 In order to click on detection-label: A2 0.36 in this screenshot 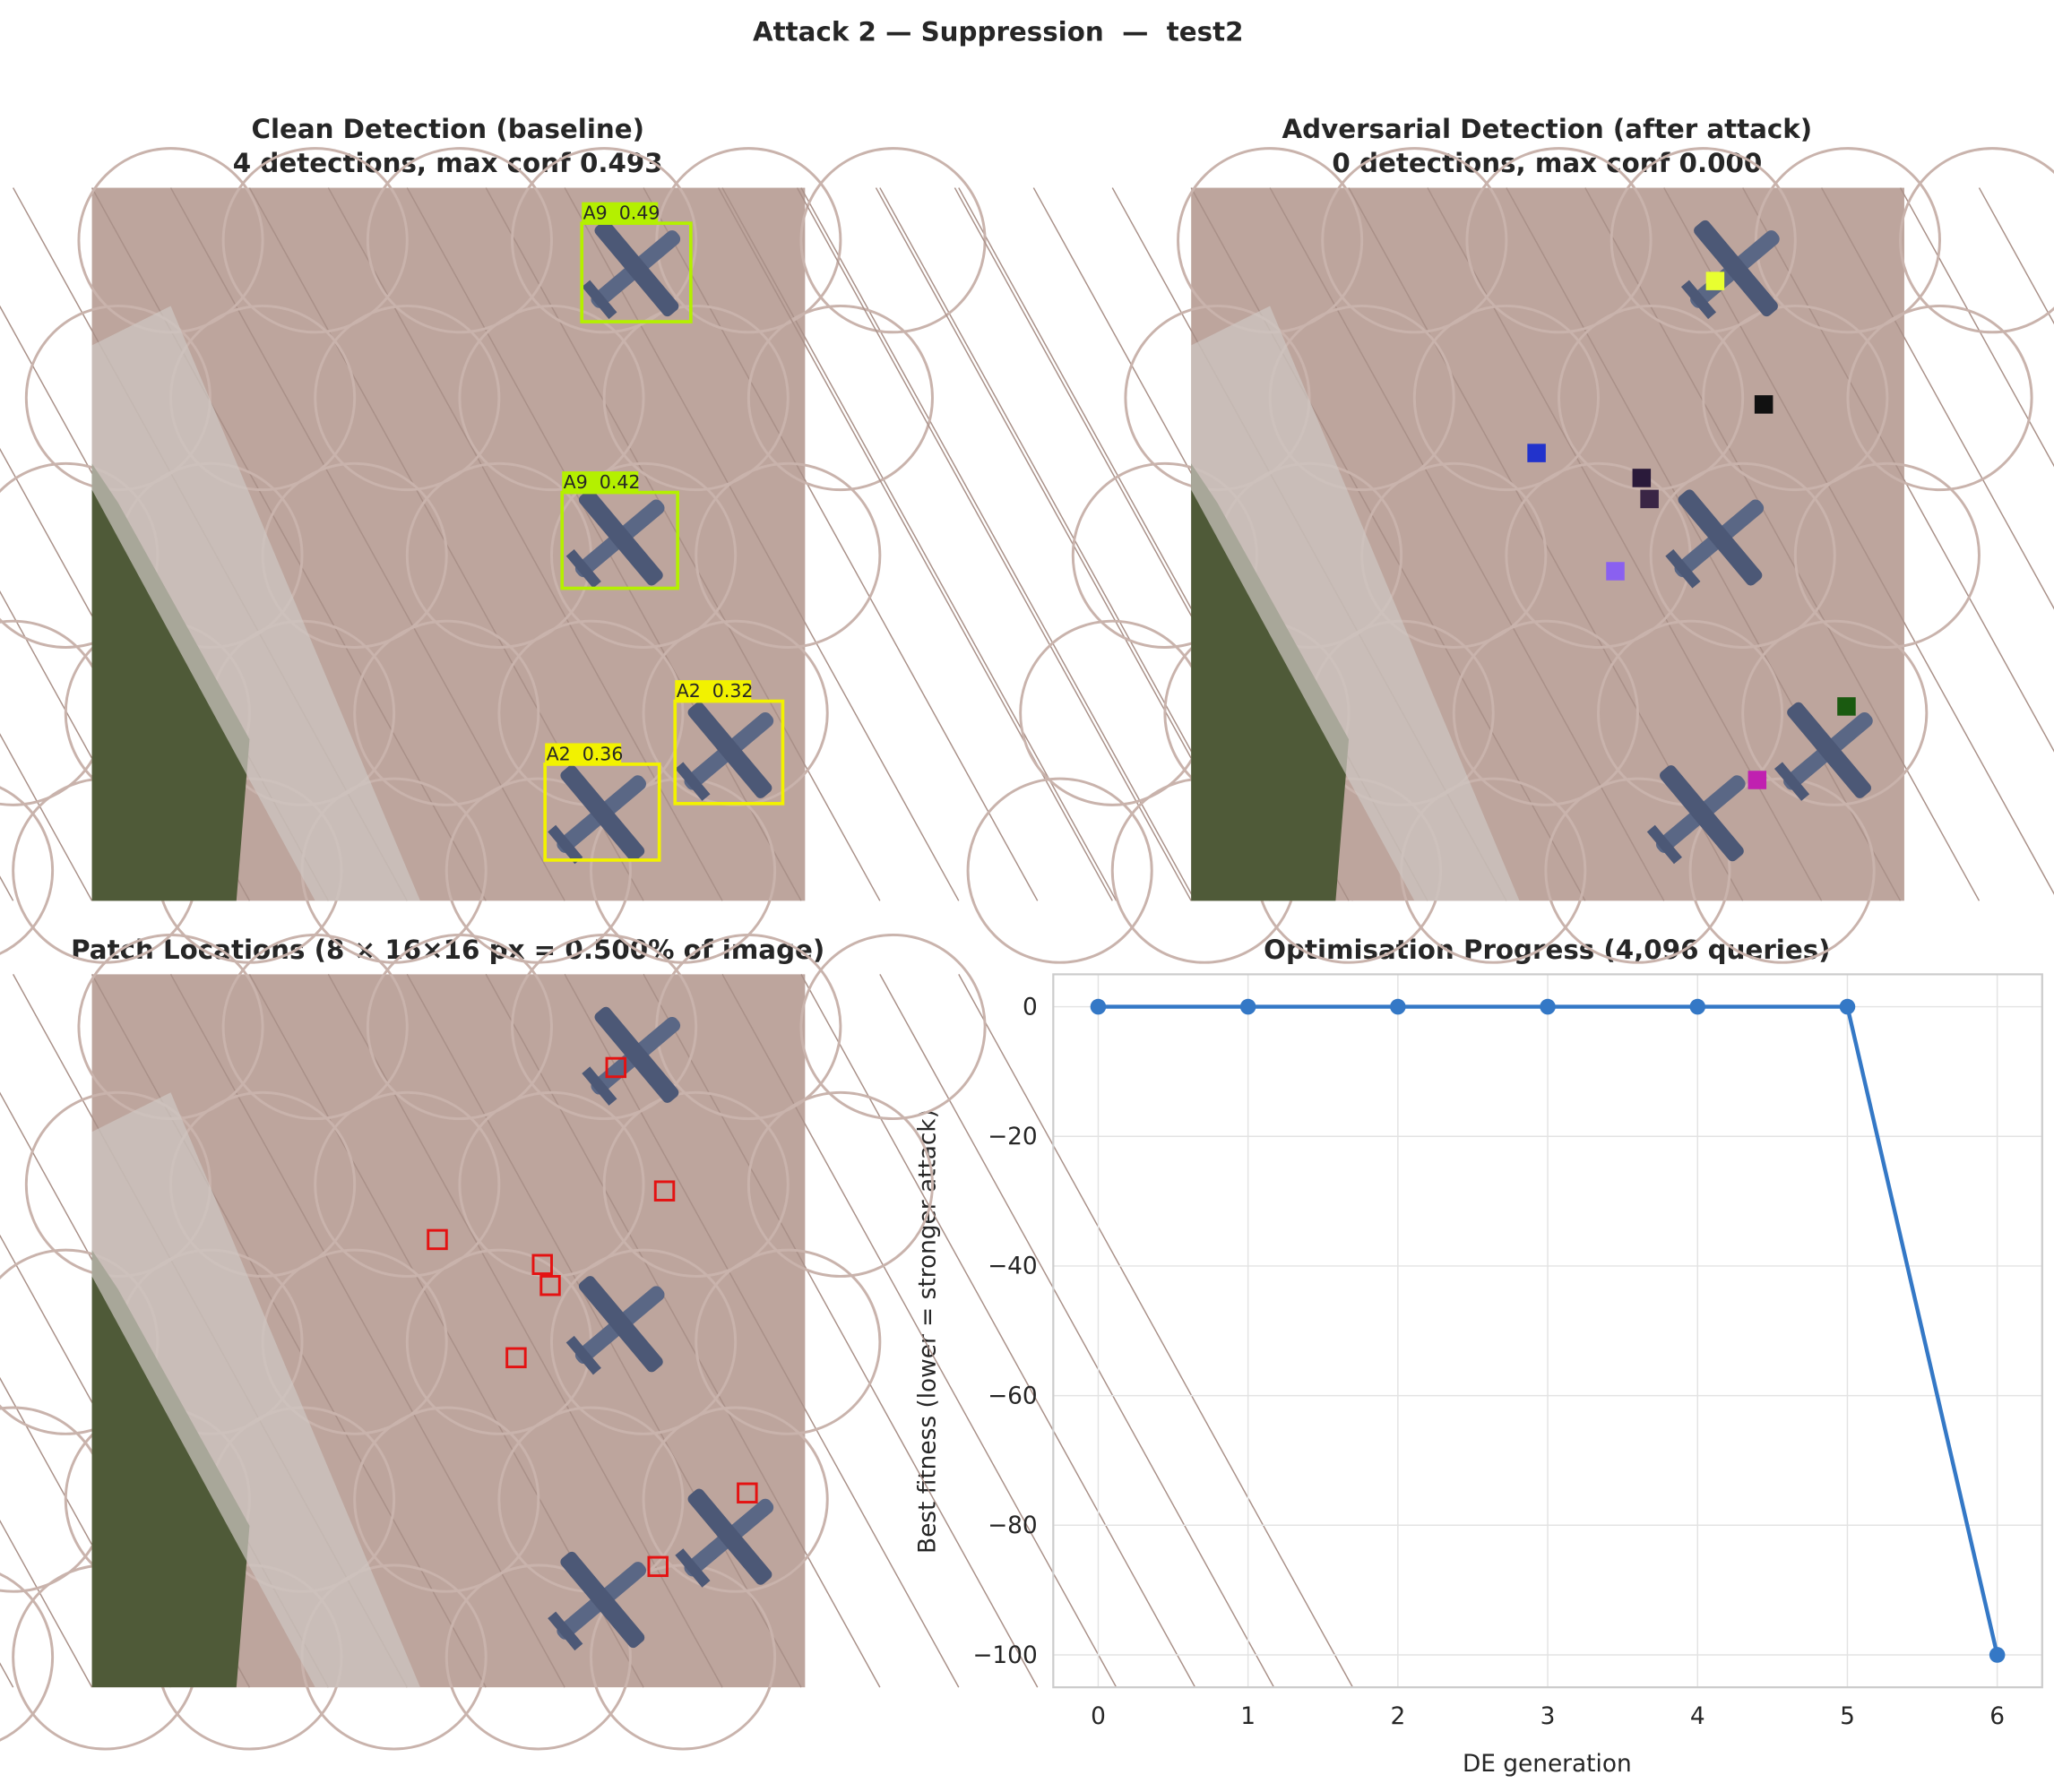, I will do `click(585, 754)`.